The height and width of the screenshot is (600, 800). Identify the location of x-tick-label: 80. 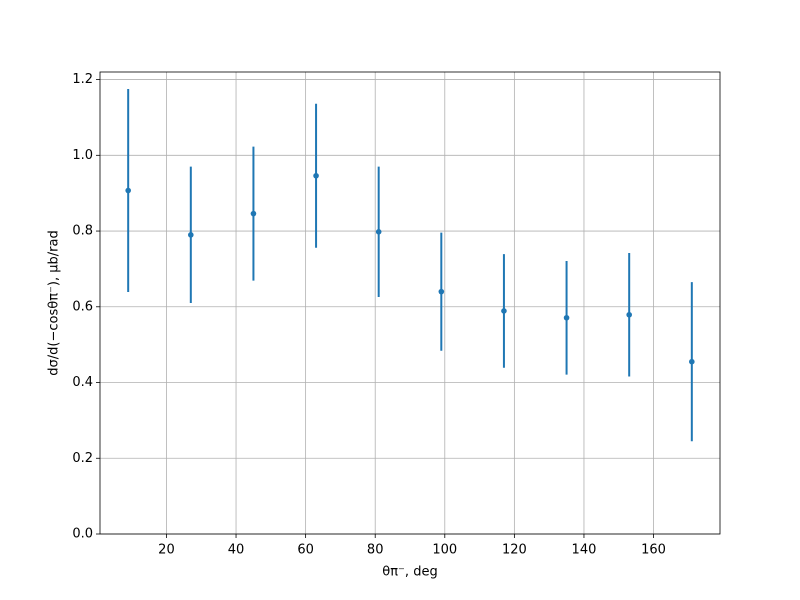
(375, 550).